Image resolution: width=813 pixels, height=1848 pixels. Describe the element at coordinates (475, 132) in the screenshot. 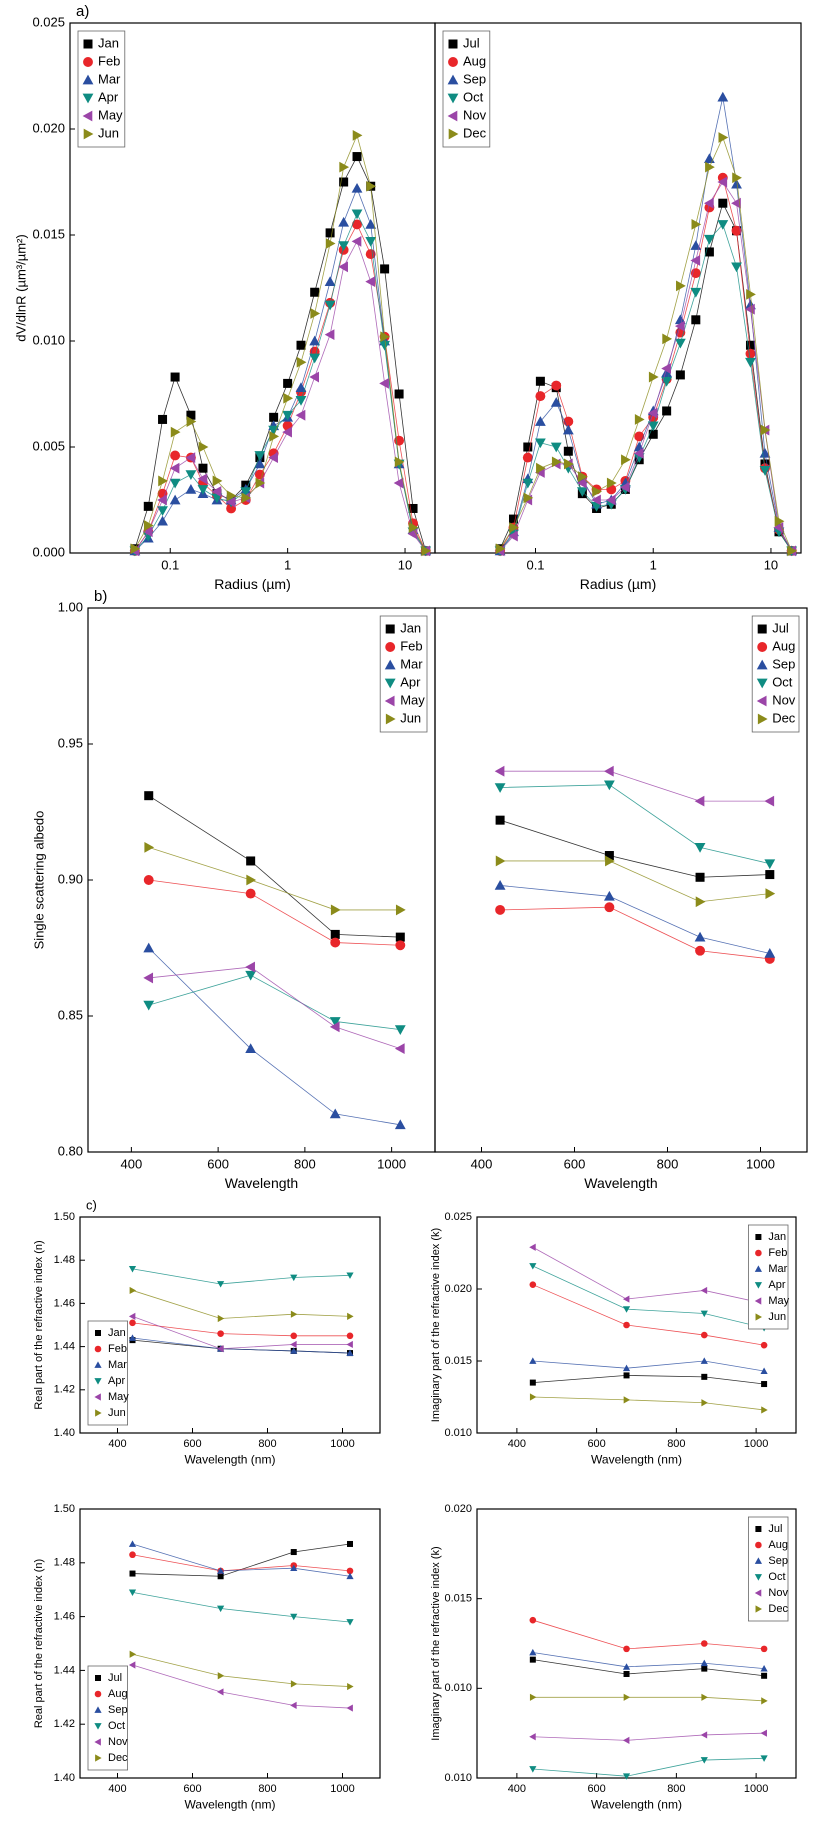

I see `legend-label: Dec` at that location.